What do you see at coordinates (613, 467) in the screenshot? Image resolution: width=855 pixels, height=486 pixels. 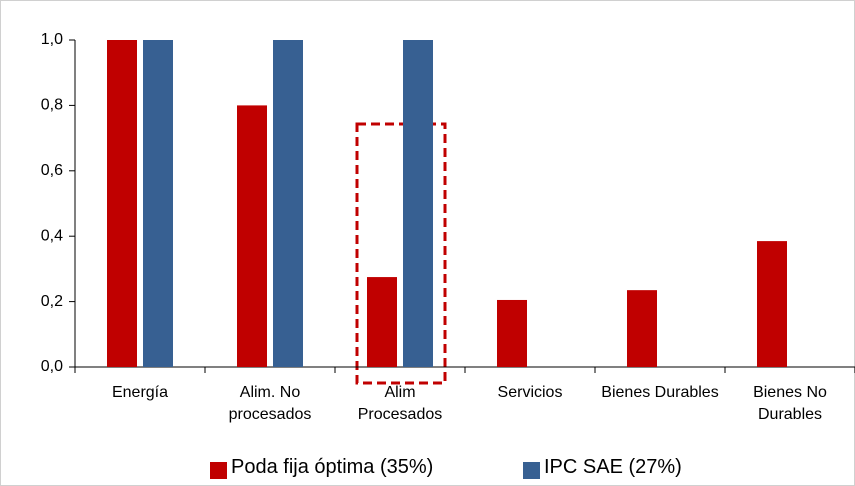 I see `legend-label: IPC SAE (27%)` at bounding box center [613, 467].